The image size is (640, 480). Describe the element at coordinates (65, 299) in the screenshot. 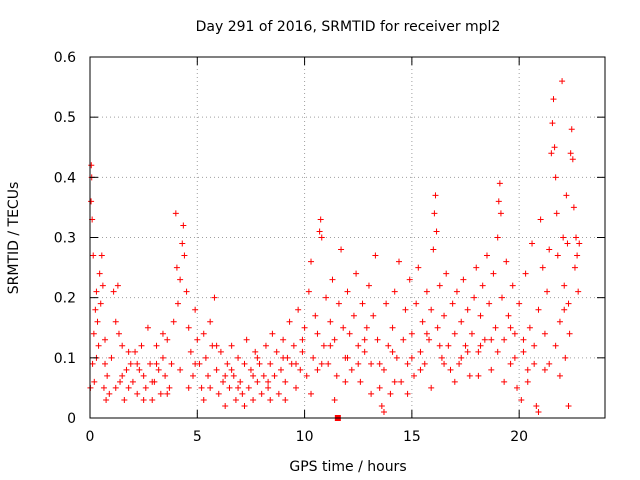

I see `y-tick-label: 0.2` at that location.